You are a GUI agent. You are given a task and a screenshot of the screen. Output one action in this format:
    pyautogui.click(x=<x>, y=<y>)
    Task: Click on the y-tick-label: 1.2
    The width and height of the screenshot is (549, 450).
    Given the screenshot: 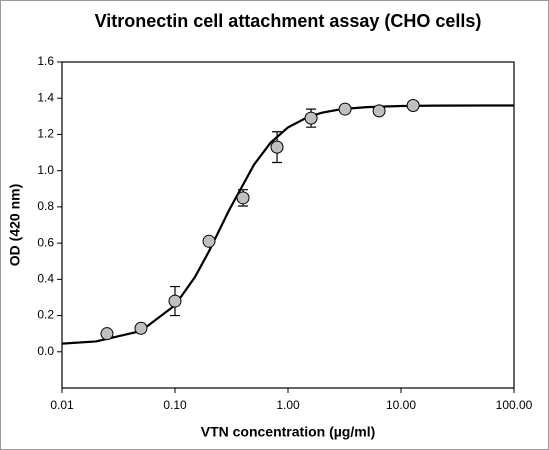 What is the action you would take?
    pyautogui.click(x=45, y=134)
    